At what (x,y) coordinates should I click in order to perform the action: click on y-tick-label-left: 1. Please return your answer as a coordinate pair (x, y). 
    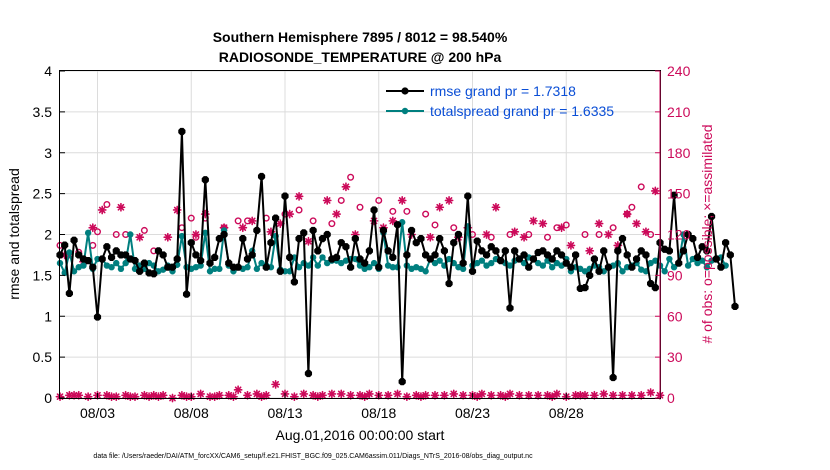
    Looking at the image, I should click on (48, 316).